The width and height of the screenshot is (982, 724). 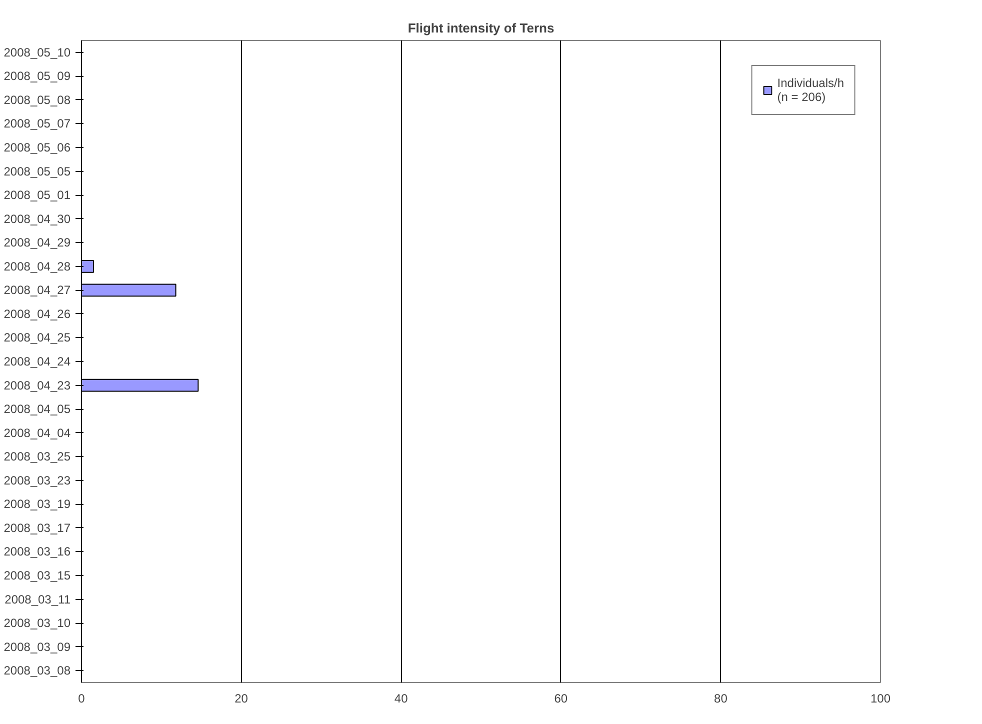 What do you see at coordinates (37, 623) in the screenshot?
I see `y-tick-label: 2008_03_10` at bounding box center [37, 623].